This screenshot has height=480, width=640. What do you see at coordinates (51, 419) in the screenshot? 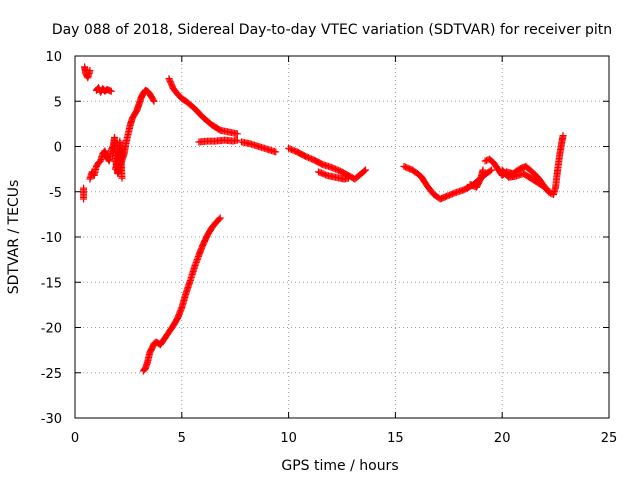
I see `y-tick-label: -30` at bounding box center [51, 419].